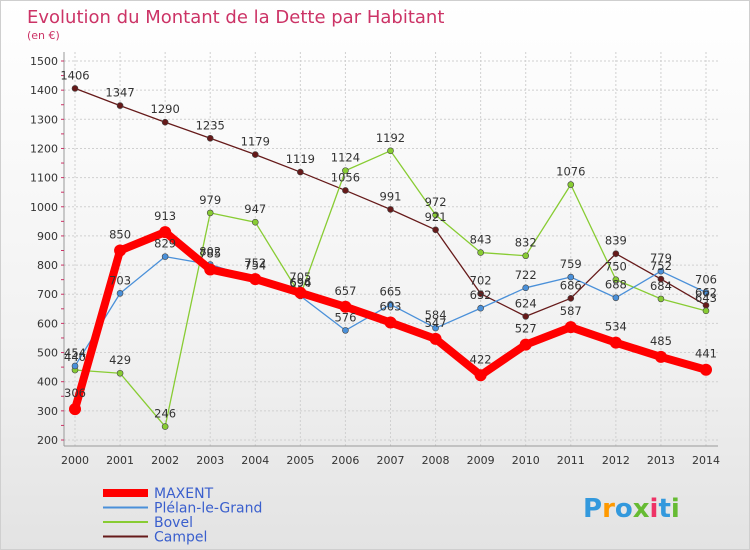 Image resolution: width=750 pixels, height=550 pixels. Describe the element at coordinates (75, 357) in the screenshot. I see `data-label: 440` at that location.